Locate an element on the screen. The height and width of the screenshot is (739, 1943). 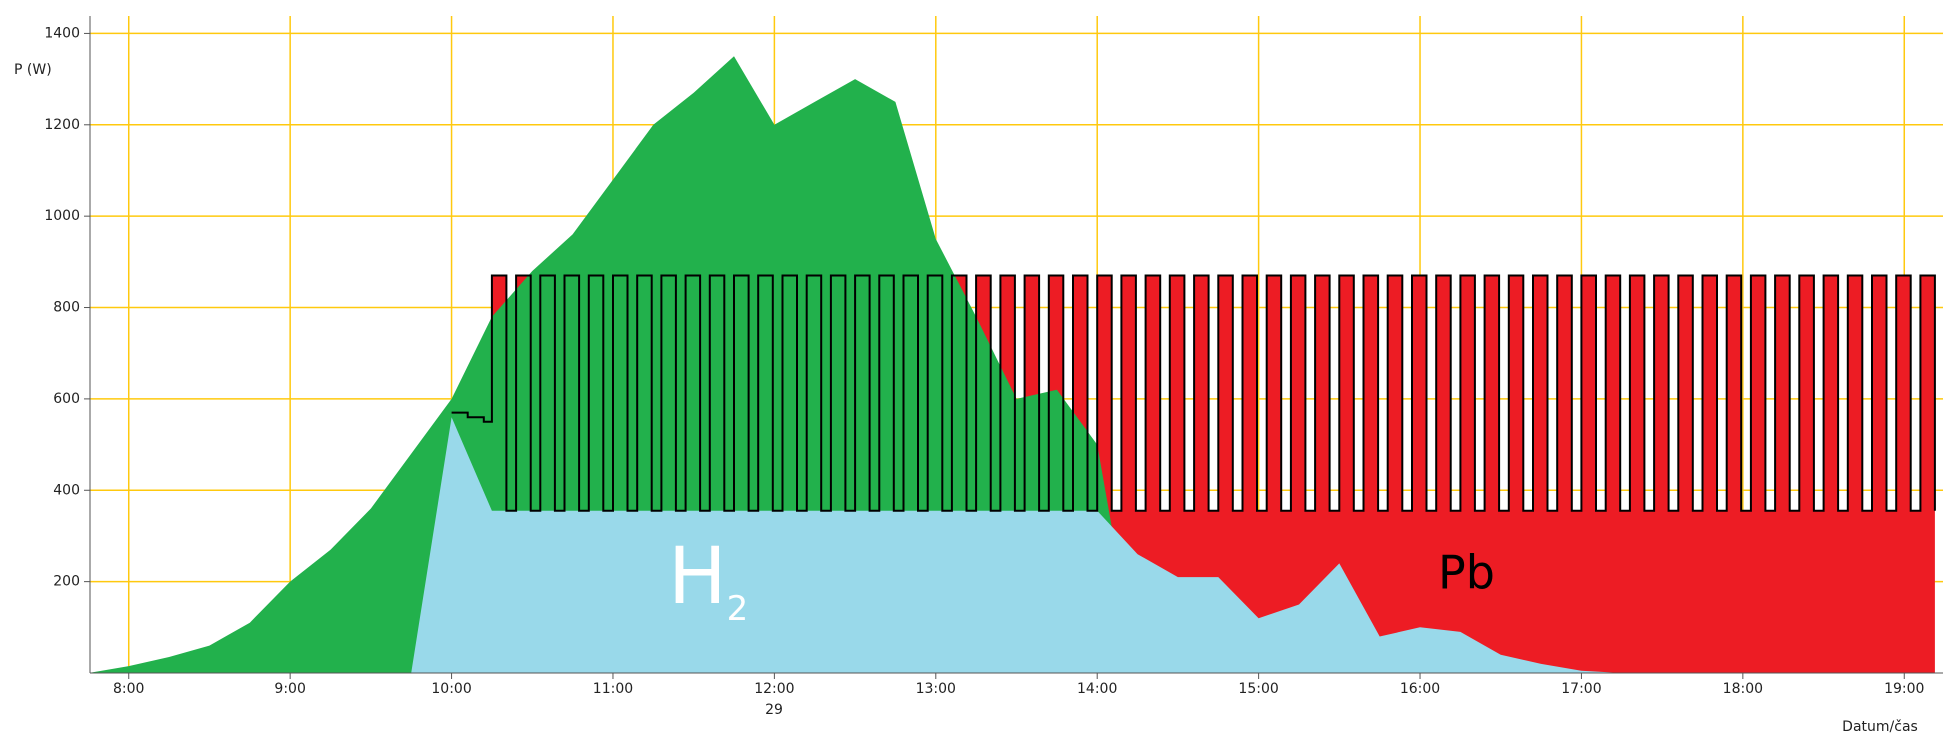
y-tick-label: 800 is located at coordinates (66, 308).